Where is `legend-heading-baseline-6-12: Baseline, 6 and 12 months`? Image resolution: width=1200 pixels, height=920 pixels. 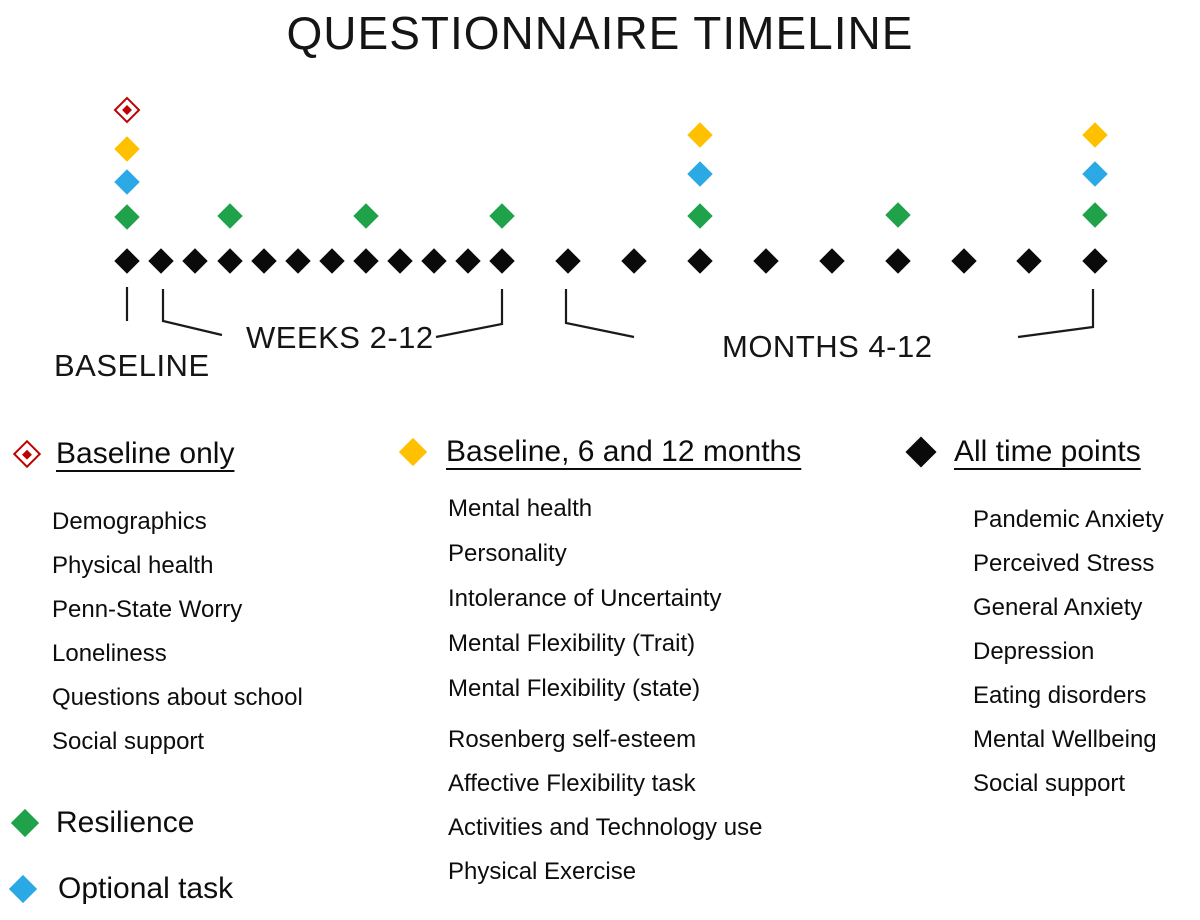 legend-heading-baseline-6-12: Baseline, 6 and 12 months is located at coordinates (599, 452).